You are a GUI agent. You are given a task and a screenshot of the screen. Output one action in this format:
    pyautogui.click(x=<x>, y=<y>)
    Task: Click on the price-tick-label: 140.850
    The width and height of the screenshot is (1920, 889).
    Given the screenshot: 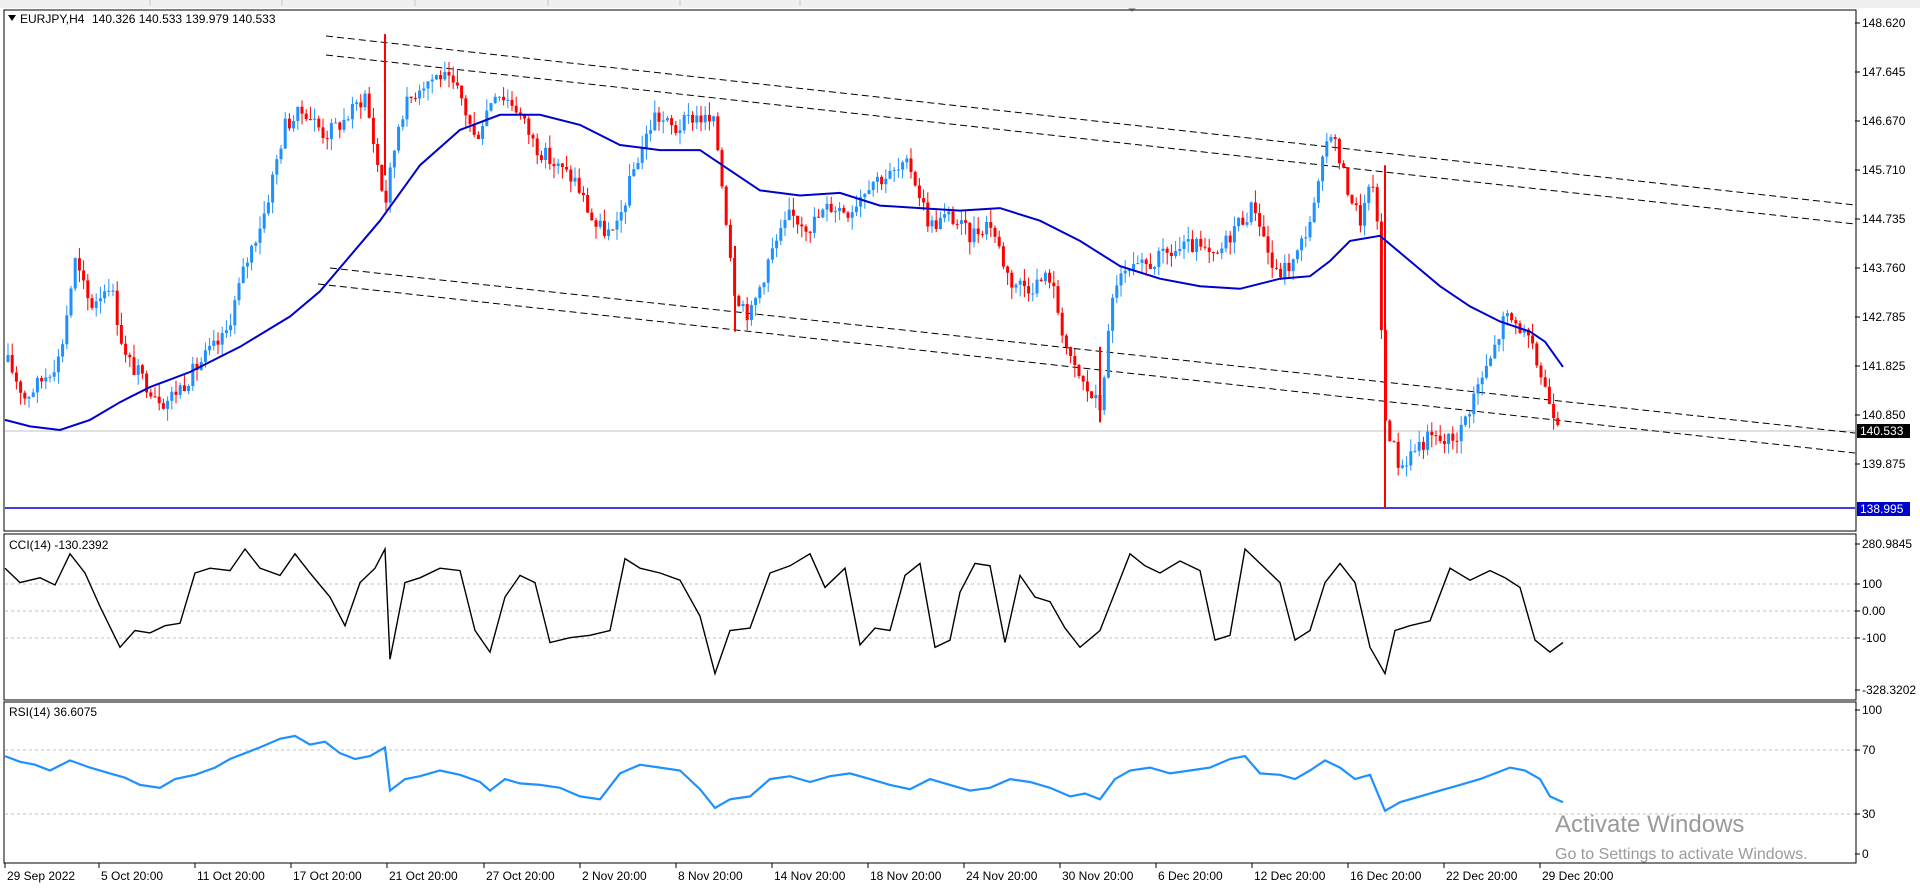 What is the action you would take?
    pyautogui.click(x=1884, y=415)
    